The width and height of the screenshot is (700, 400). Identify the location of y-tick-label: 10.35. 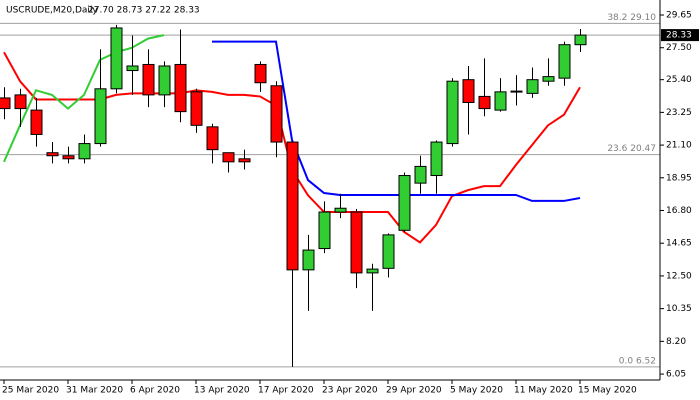
(679, 309).